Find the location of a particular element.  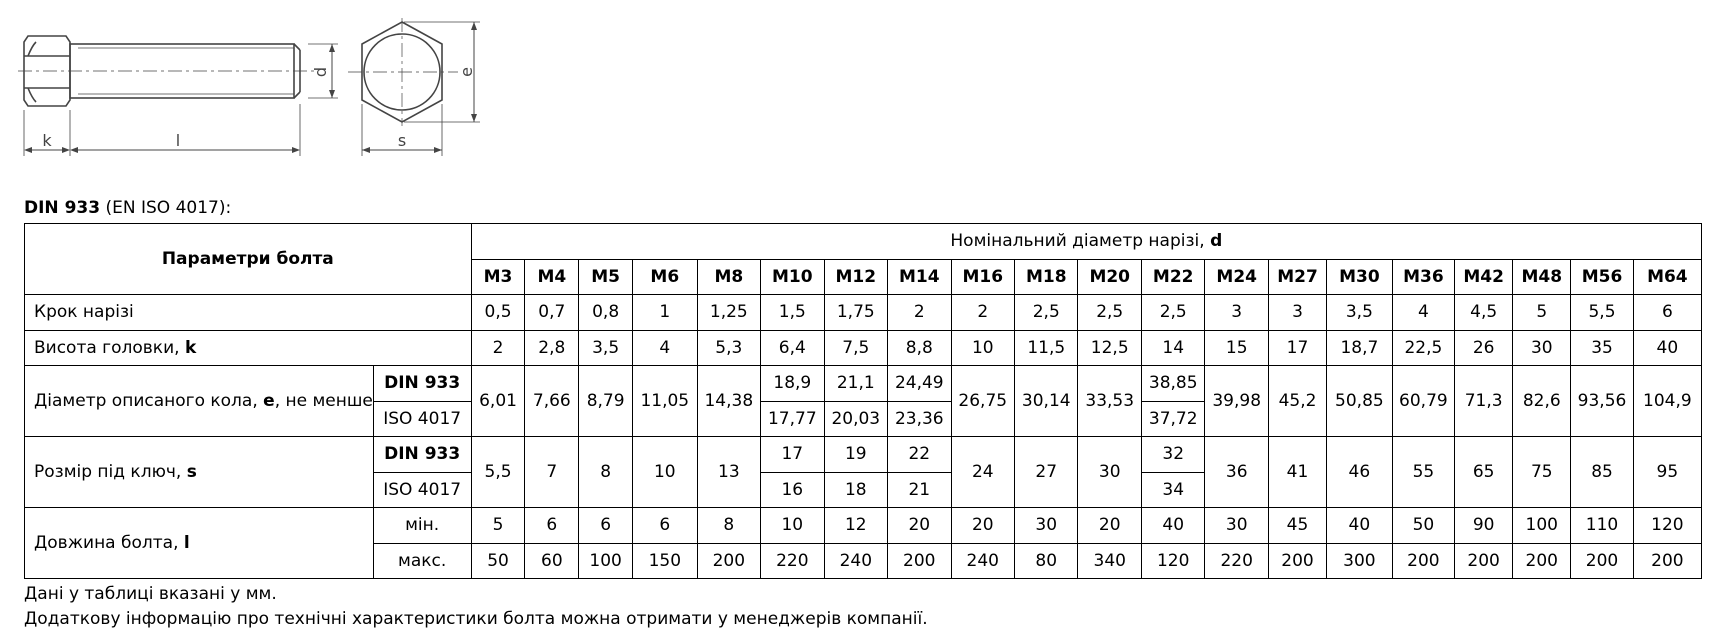

wrench-size-value: 10 is located at coordinates (665, 472).